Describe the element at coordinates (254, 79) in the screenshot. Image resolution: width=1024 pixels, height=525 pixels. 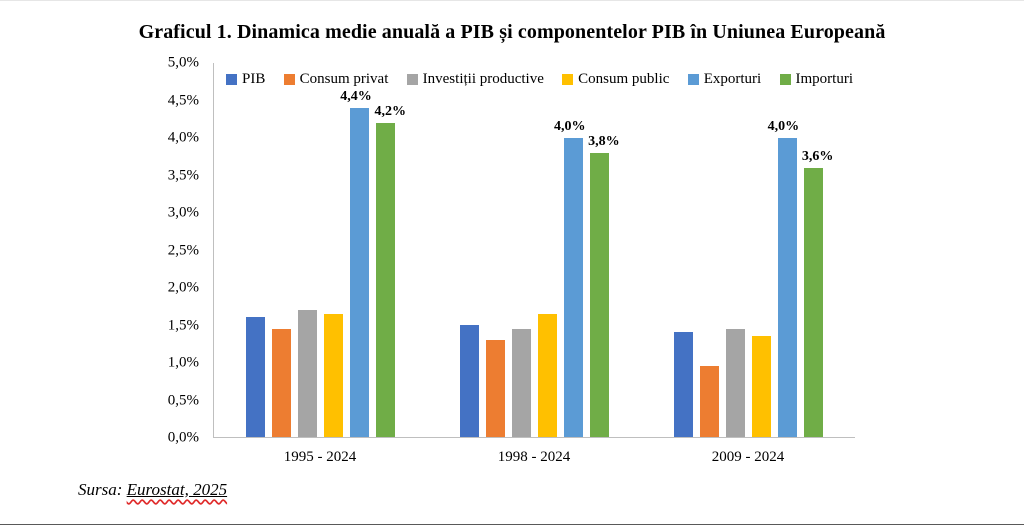
I see `legend-label: PIB` at that location.